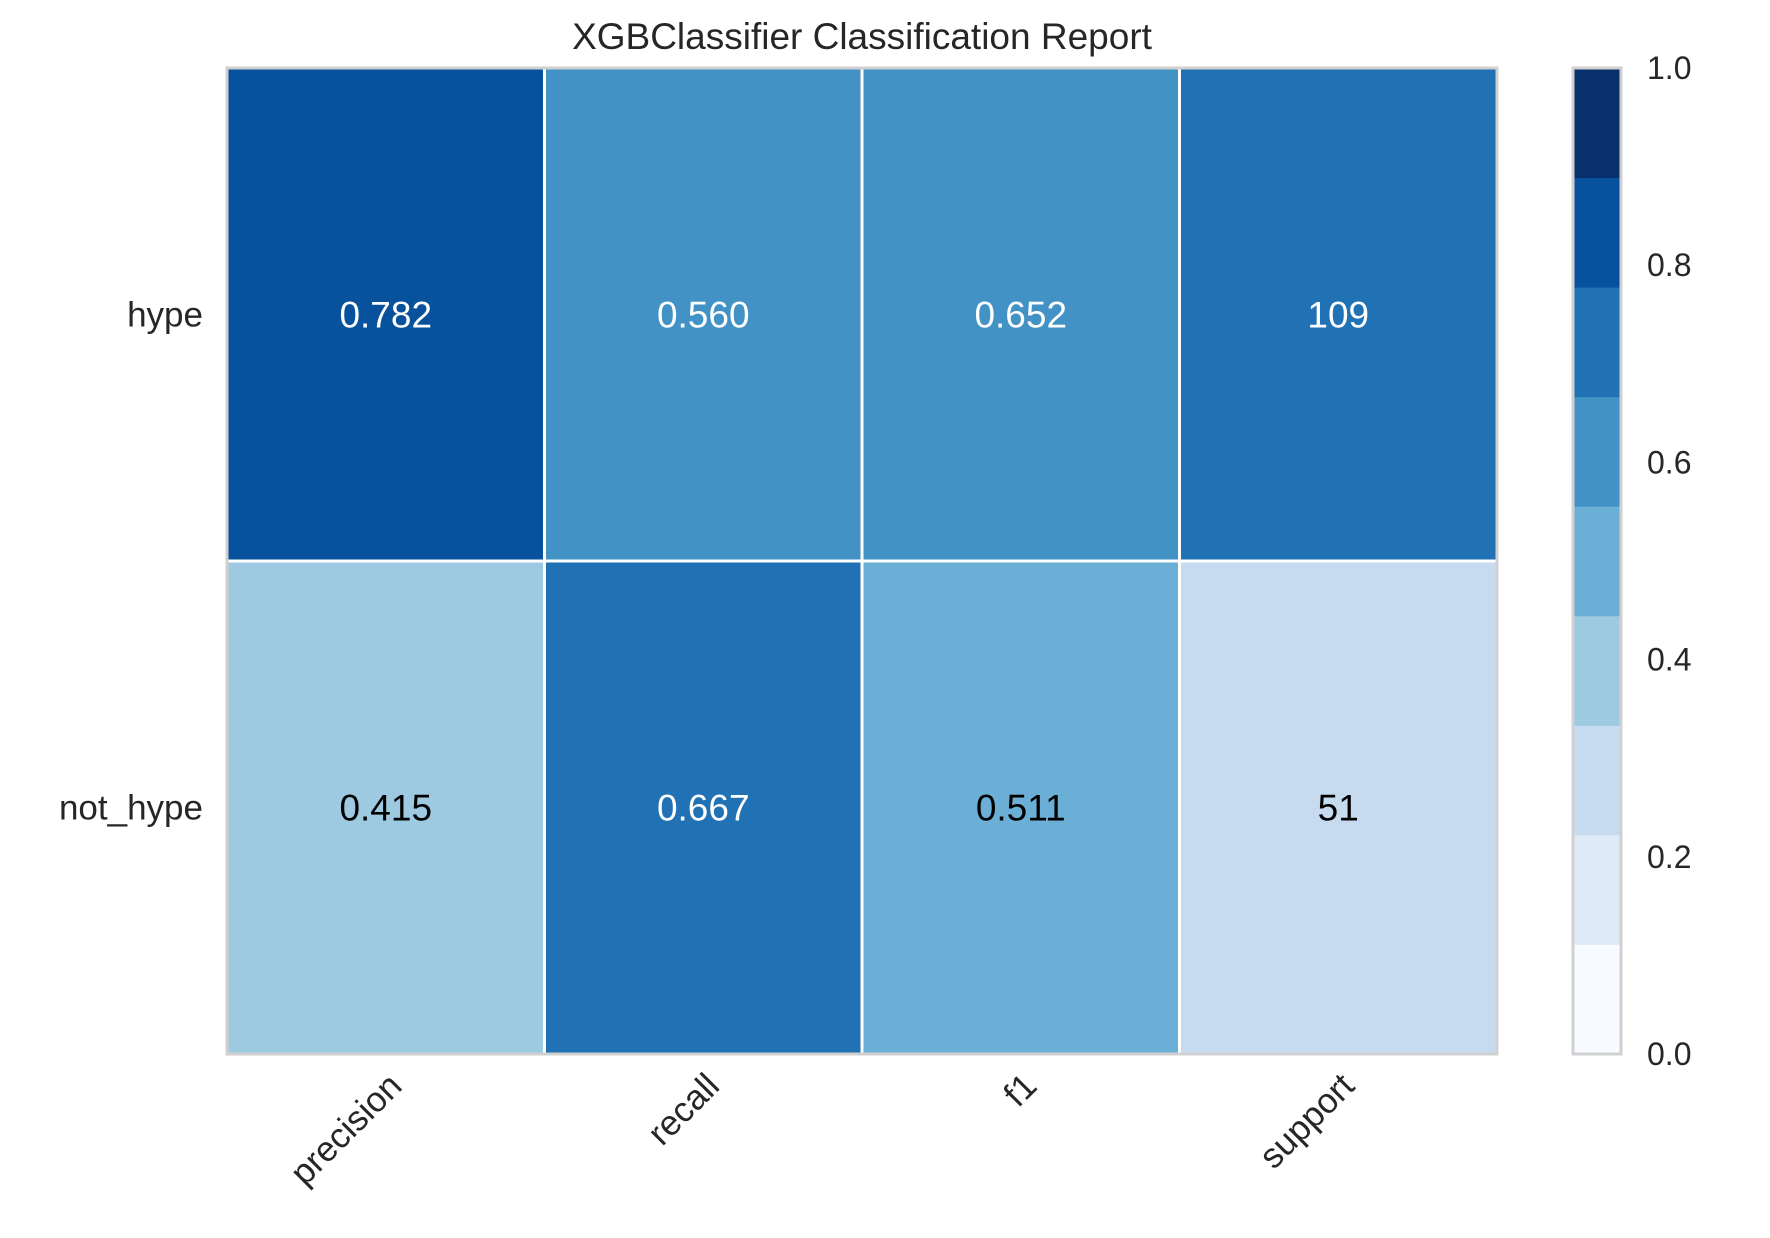  I want to click on heatmap-cell-hype-recall, so click(703, 314).